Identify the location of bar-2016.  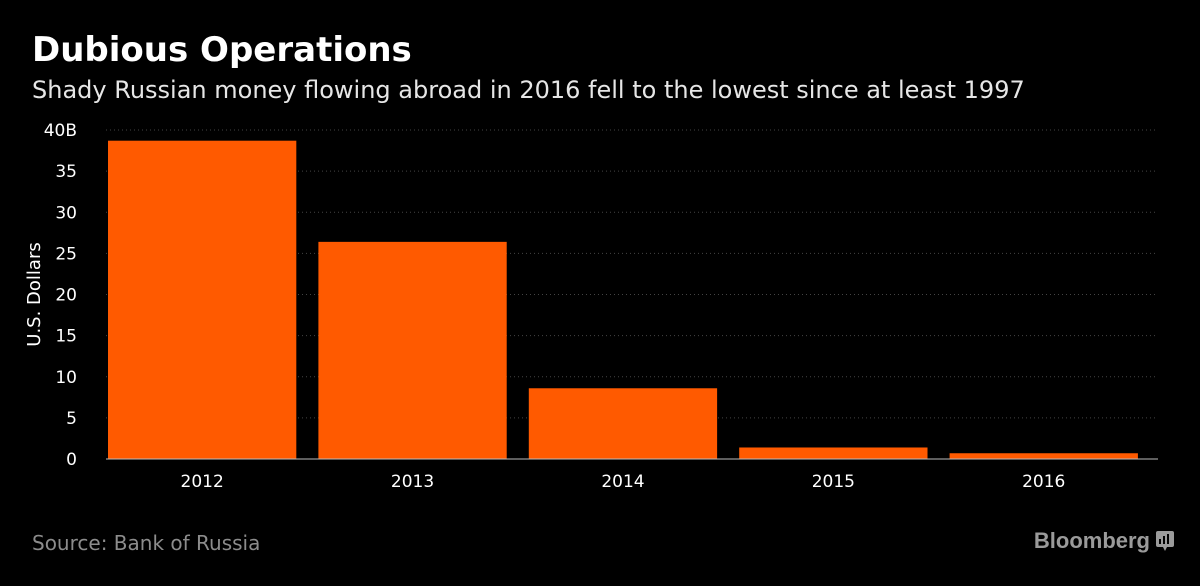
(1043, 456).